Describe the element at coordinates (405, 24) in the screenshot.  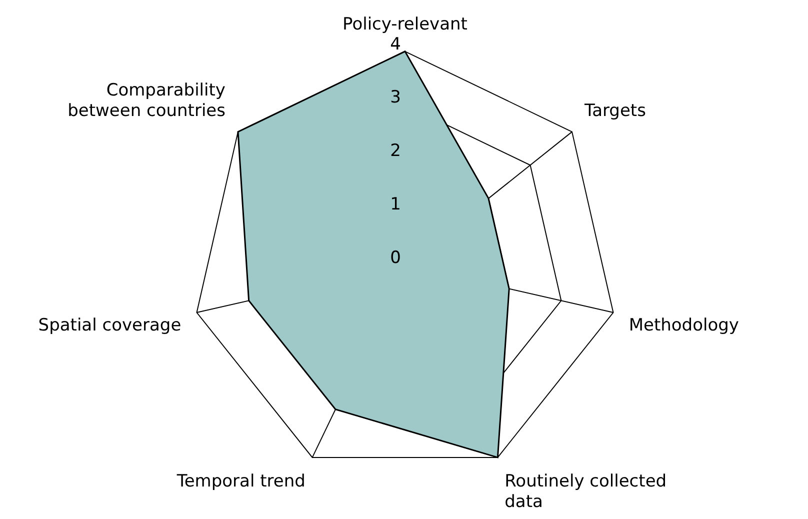
I see `spoke-label: Policy-relevant` at that location.